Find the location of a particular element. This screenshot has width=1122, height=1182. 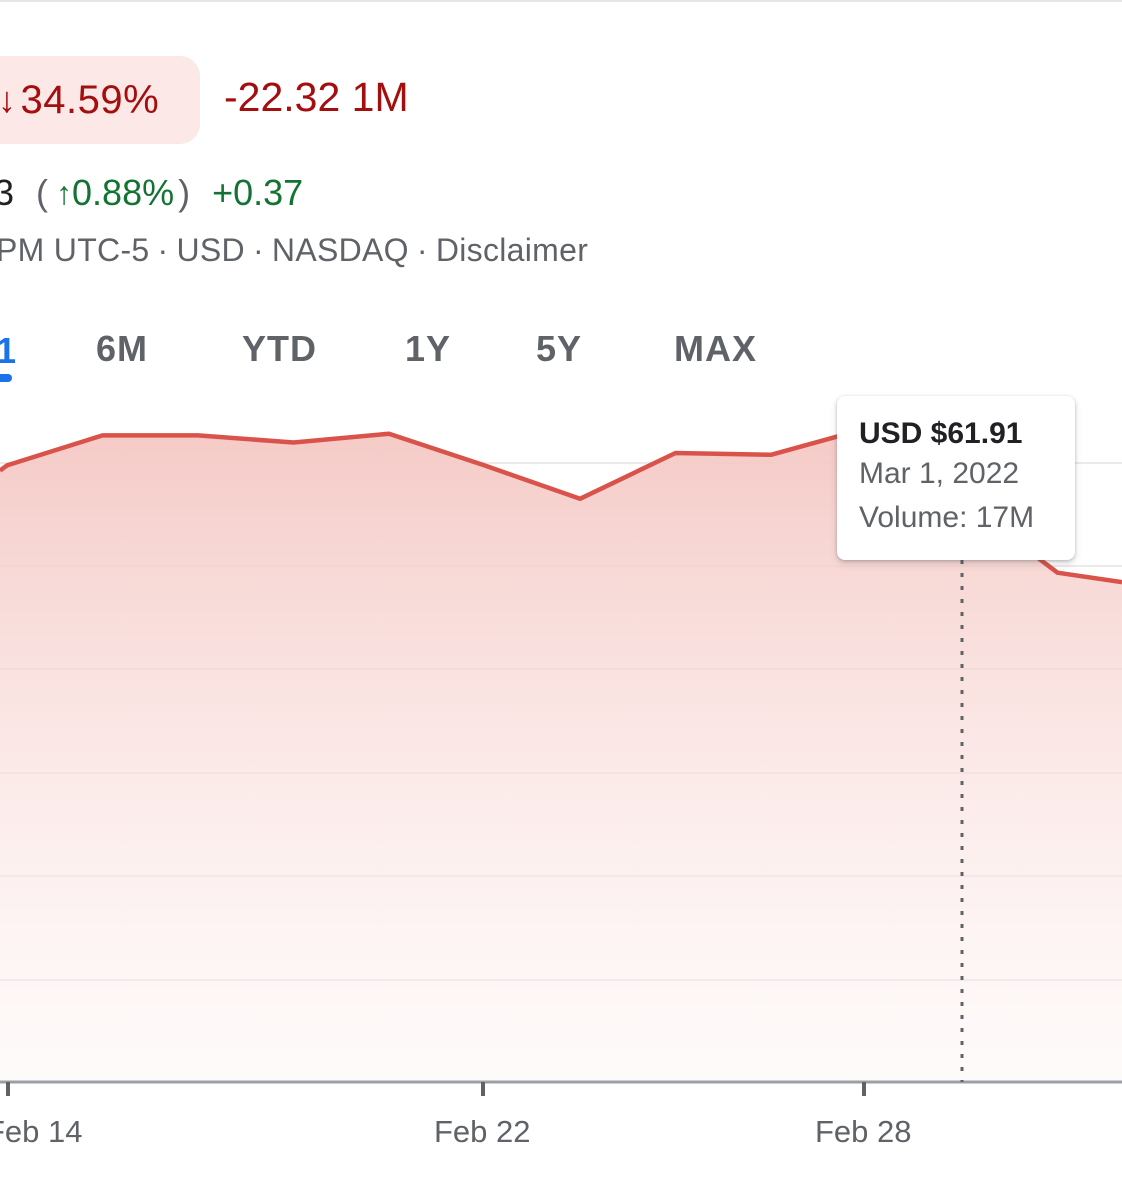

x-tick-label: Feb 22 is located at coordinates (482, 1131).